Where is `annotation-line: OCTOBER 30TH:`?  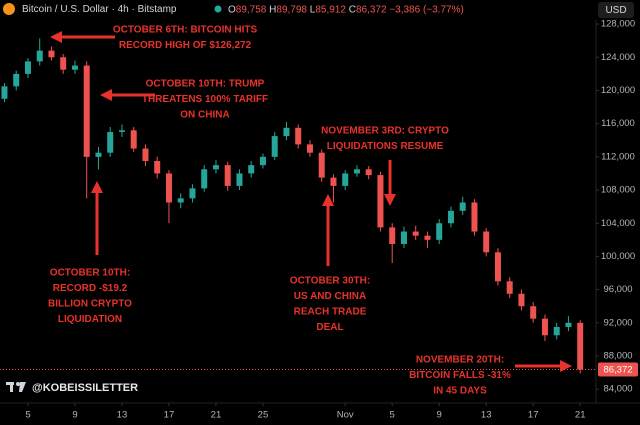
annotation-line: OCTOBER 30TH: is located at coordinates (330, 281).